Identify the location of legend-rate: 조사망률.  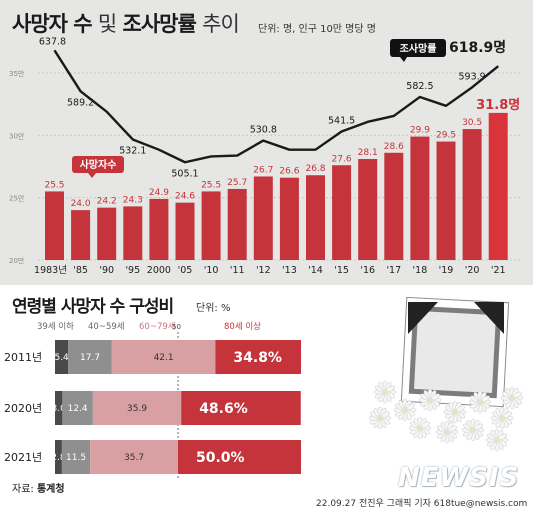
(418, 50).